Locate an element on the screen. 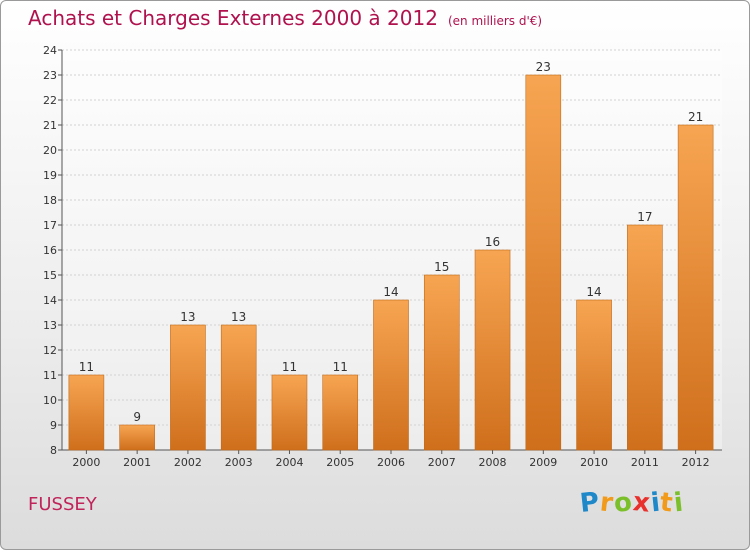  x-tick-label: 2003 is located at coordinates (239, 462).